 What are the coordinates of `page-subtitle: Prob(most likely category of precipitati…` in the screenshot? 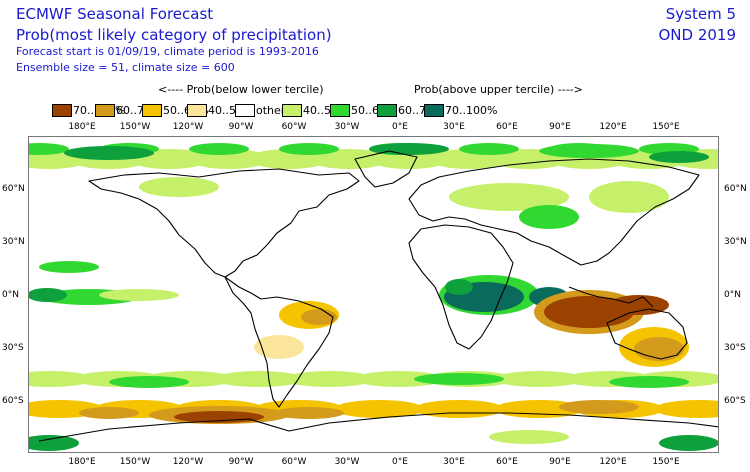 It's located at (174, 35).